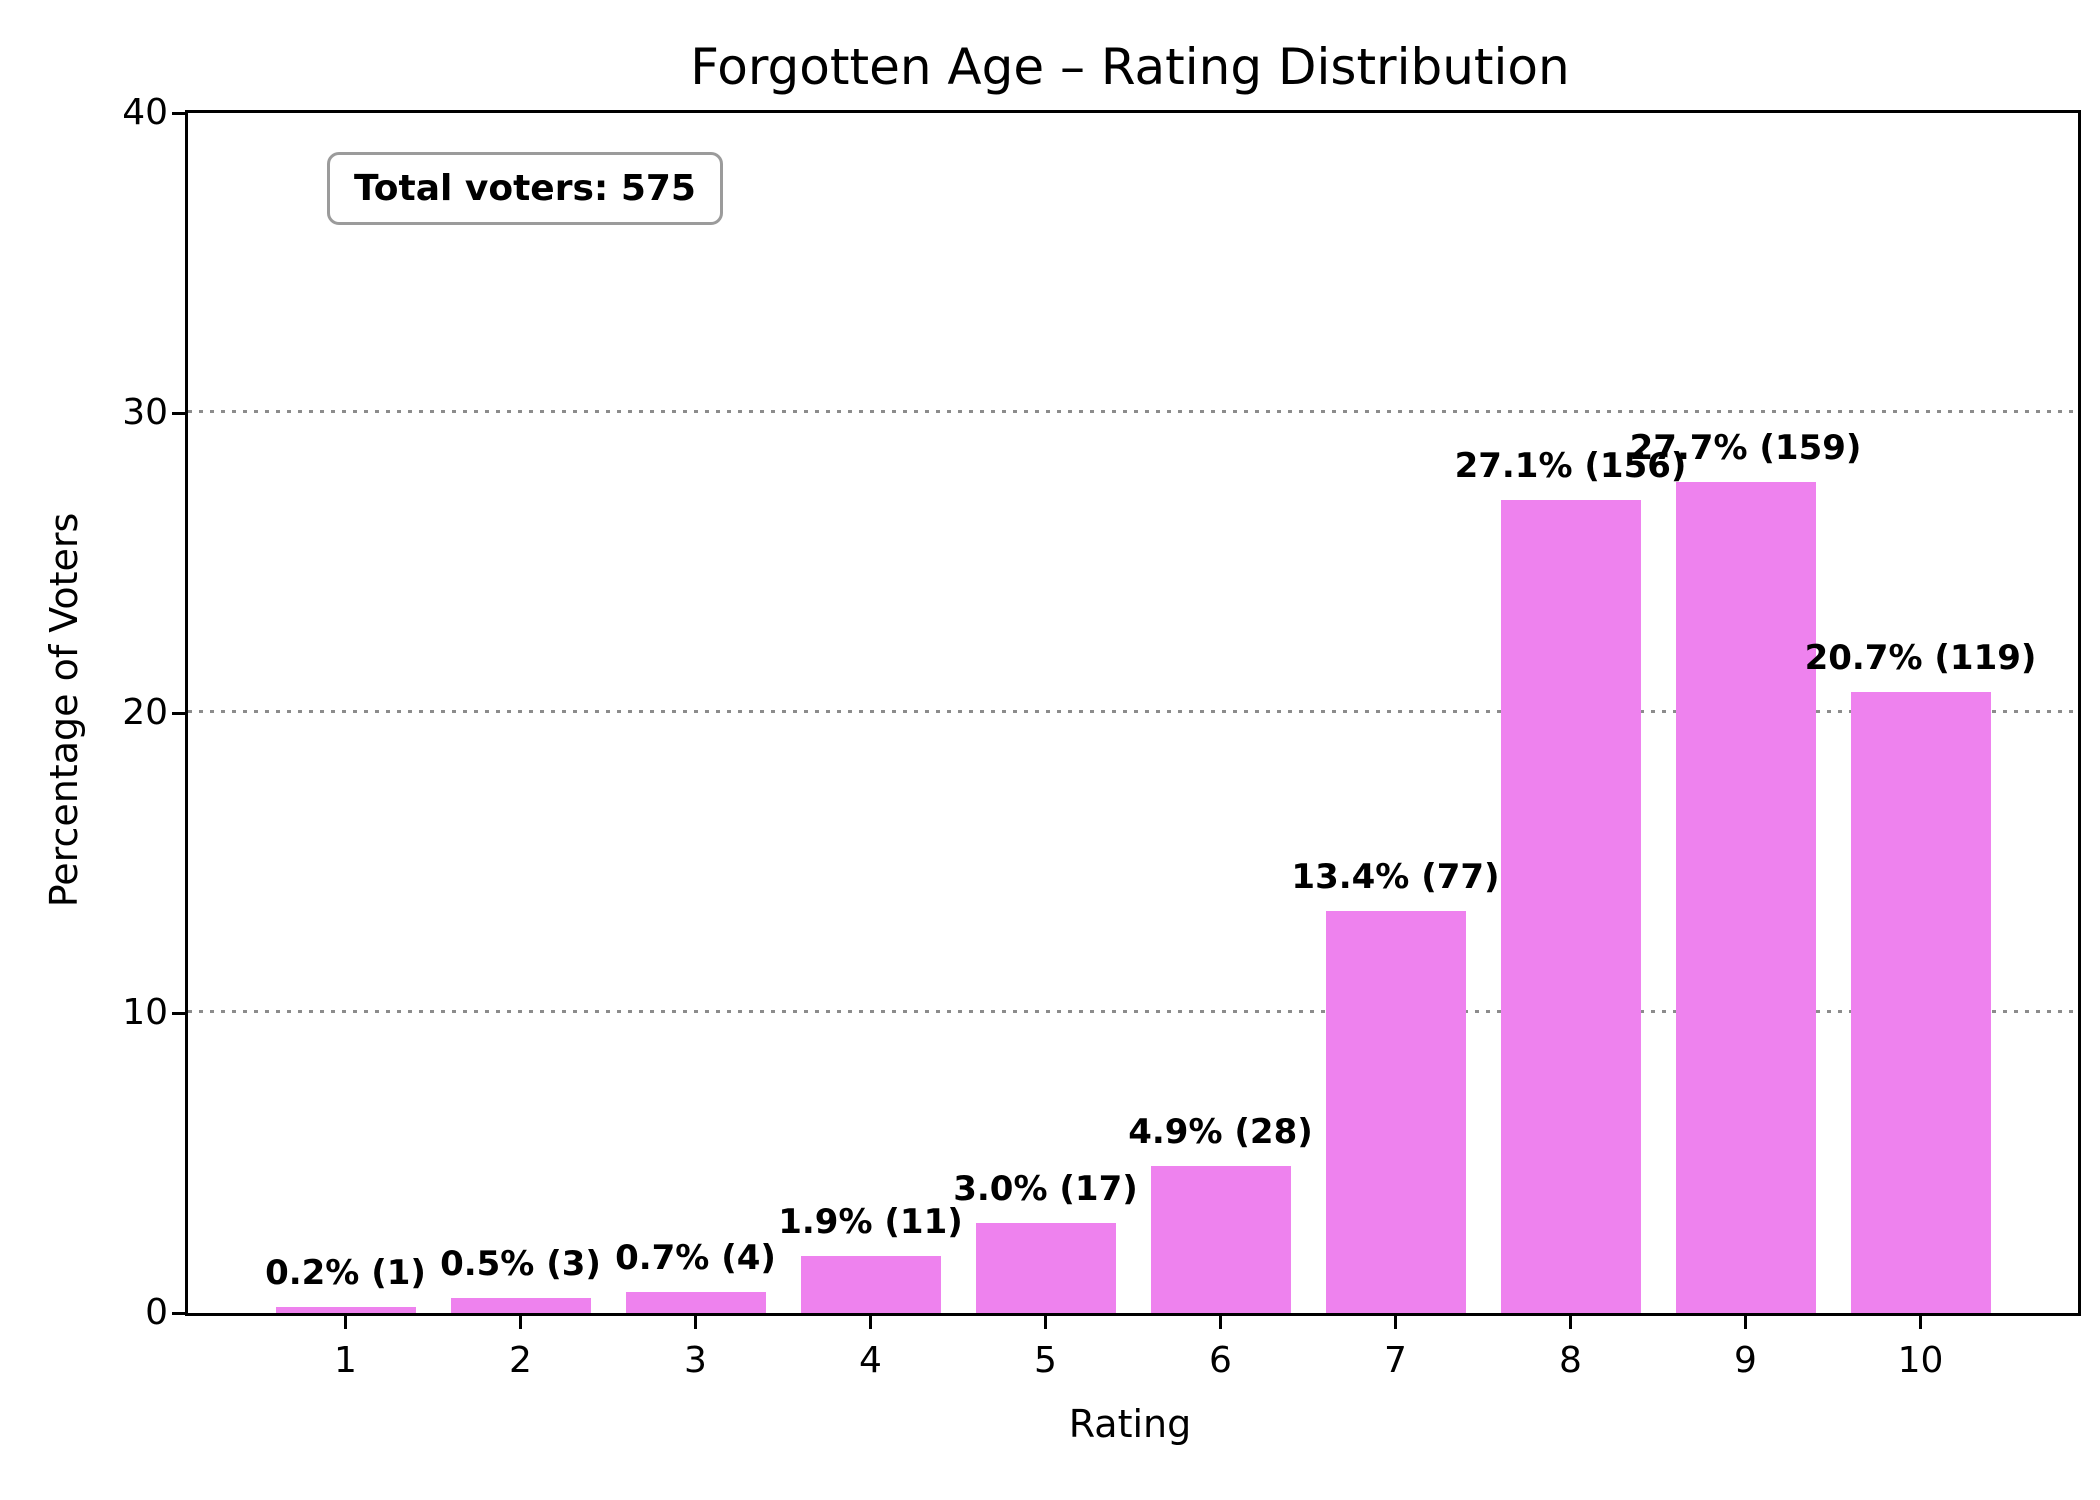 The image size is (2100, 1500). I want to click on y-tick-label-10: 10, so click(145, 1012).